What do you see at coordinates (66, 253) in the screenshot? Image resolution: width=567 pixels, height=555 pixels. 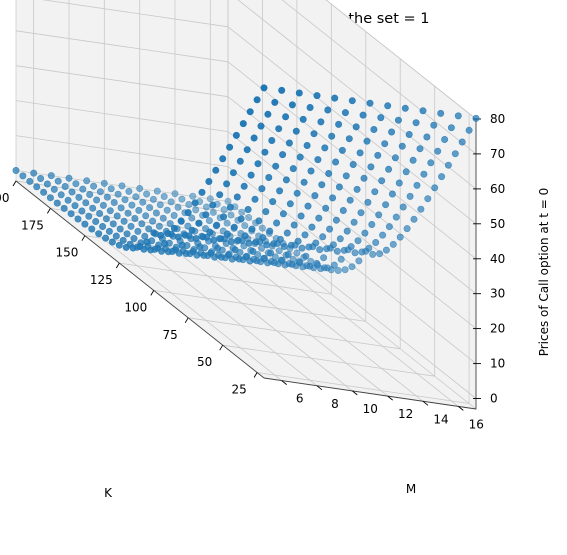 I see `x-tick-label: 150` at bounding box center [66, 253].